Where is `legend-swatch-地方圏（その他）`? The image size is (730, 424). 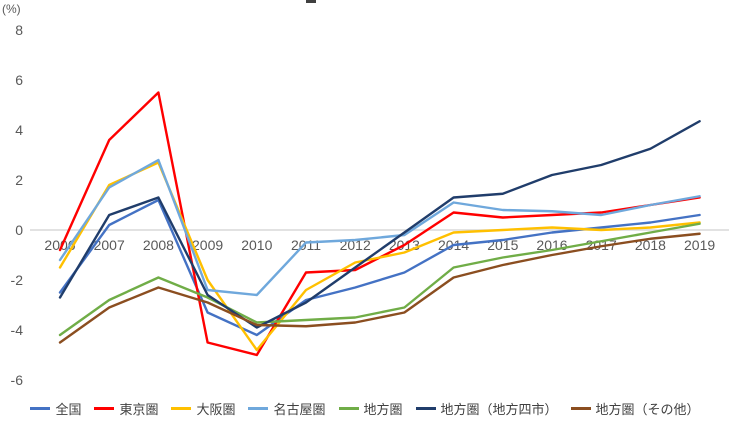
legend-swatch-地方圏（その他） is located at coordinates (580, 408).